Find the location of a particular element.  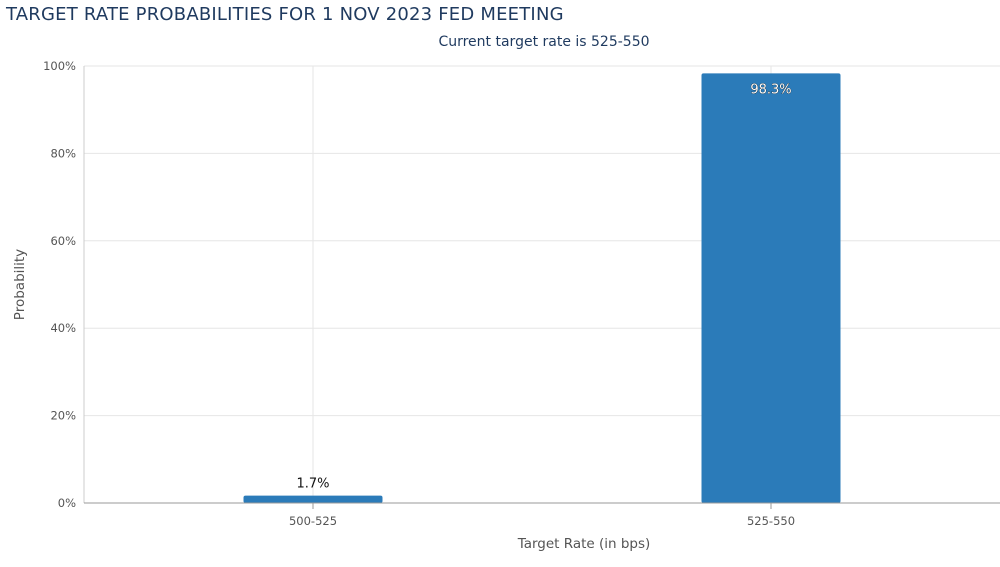

y-tick-label: 0% is located at coordinates (67, 503).